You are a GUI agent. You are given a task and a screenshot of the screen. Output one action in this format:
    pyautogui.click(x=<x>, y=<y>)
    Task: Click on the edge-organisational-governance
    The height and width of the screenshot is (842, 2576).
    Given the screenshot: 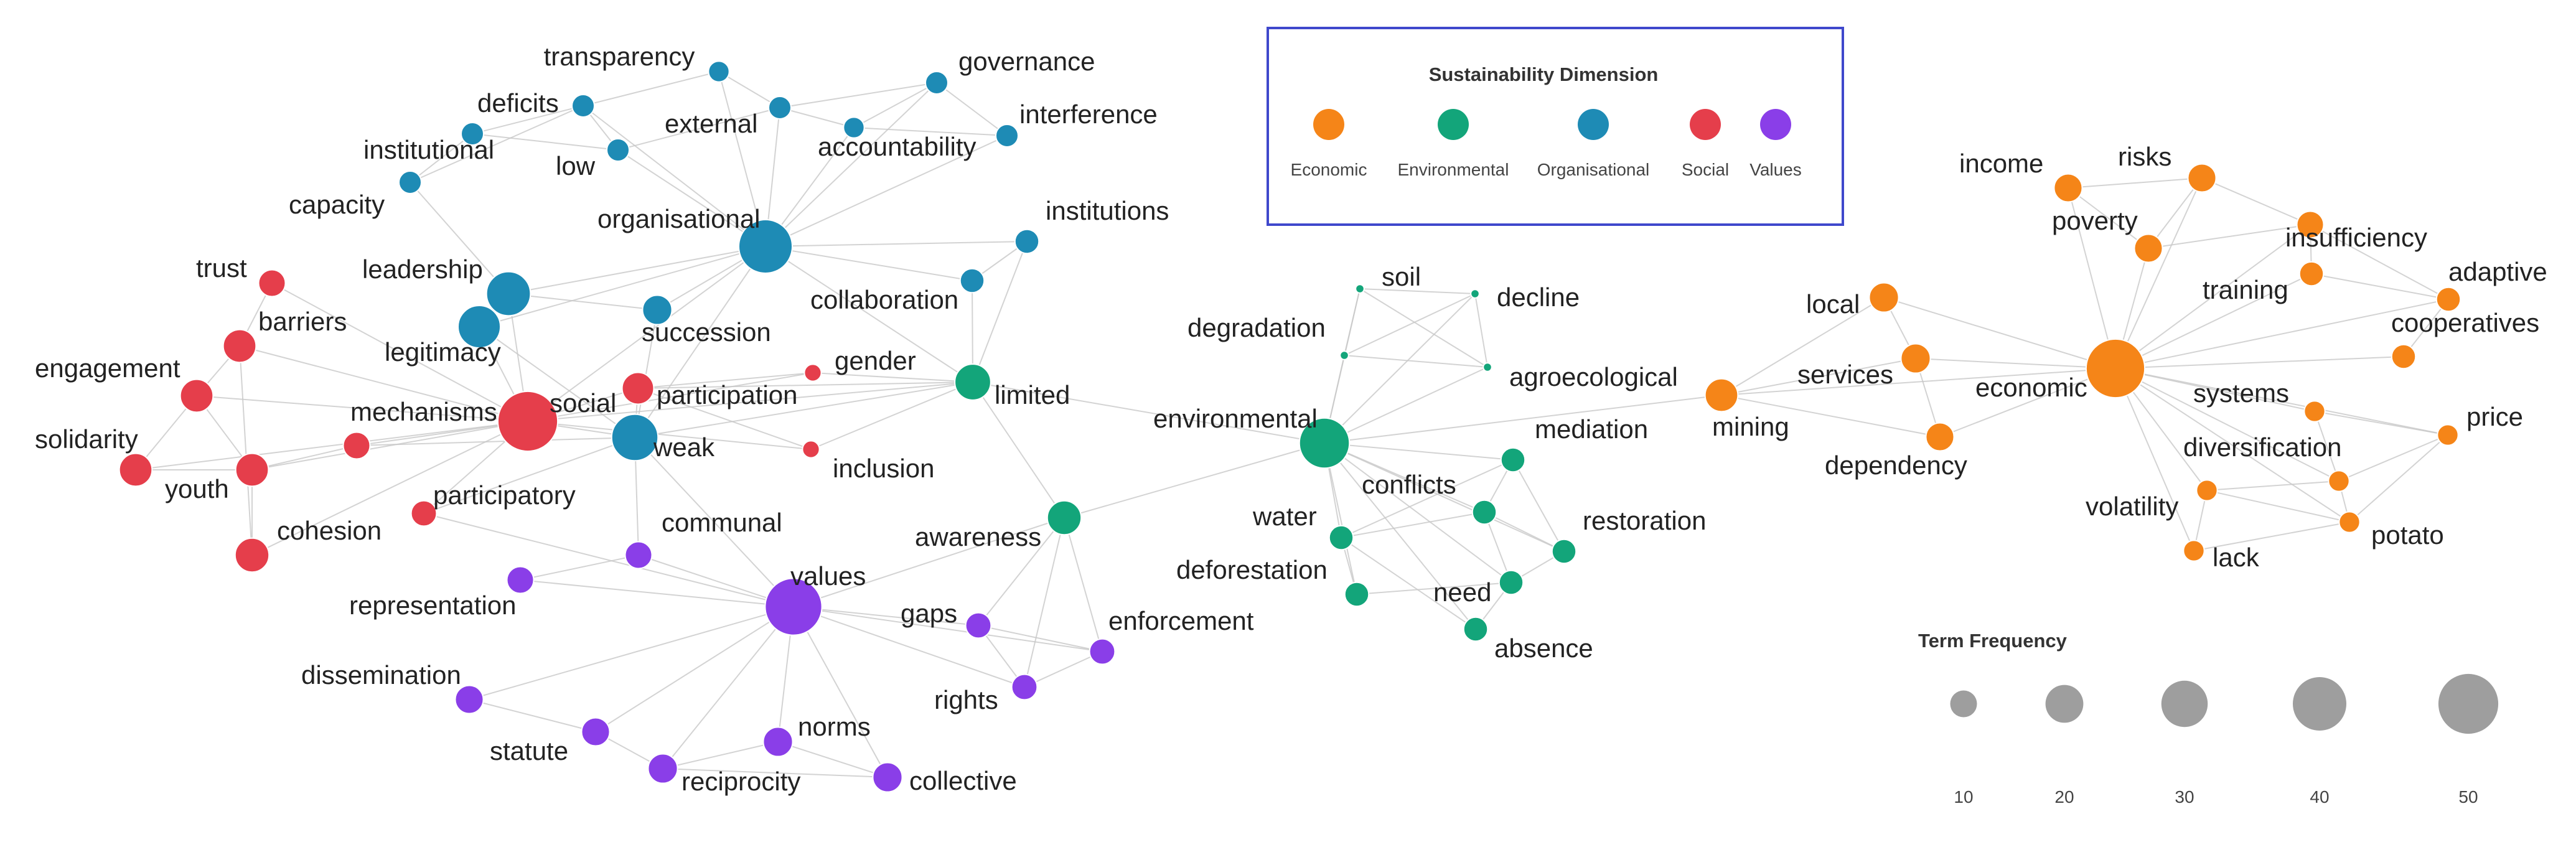 What is the action you would take?
    pyautogui.click(x=851, y=164)
    